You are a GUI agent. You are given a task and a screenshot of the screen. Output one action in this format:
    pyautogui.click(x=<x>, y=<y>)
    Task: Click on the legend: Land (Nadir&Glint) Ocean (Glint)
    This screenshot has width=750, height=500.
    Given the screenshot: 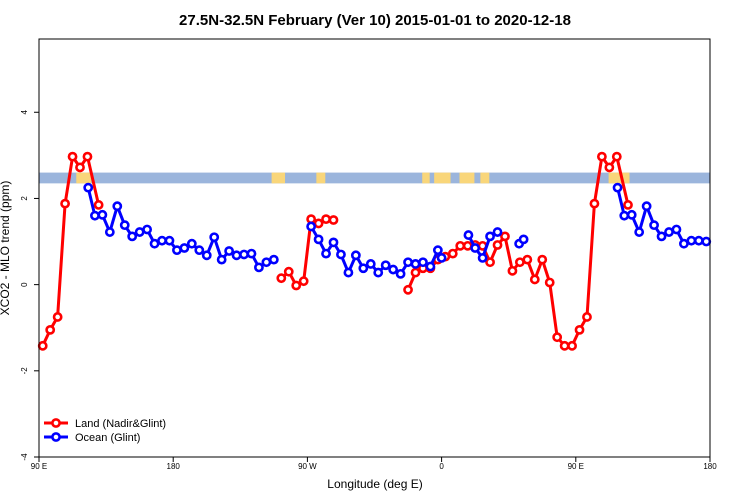 What is the action you would take?
    pyautogui.click(x=105, y=431)
    